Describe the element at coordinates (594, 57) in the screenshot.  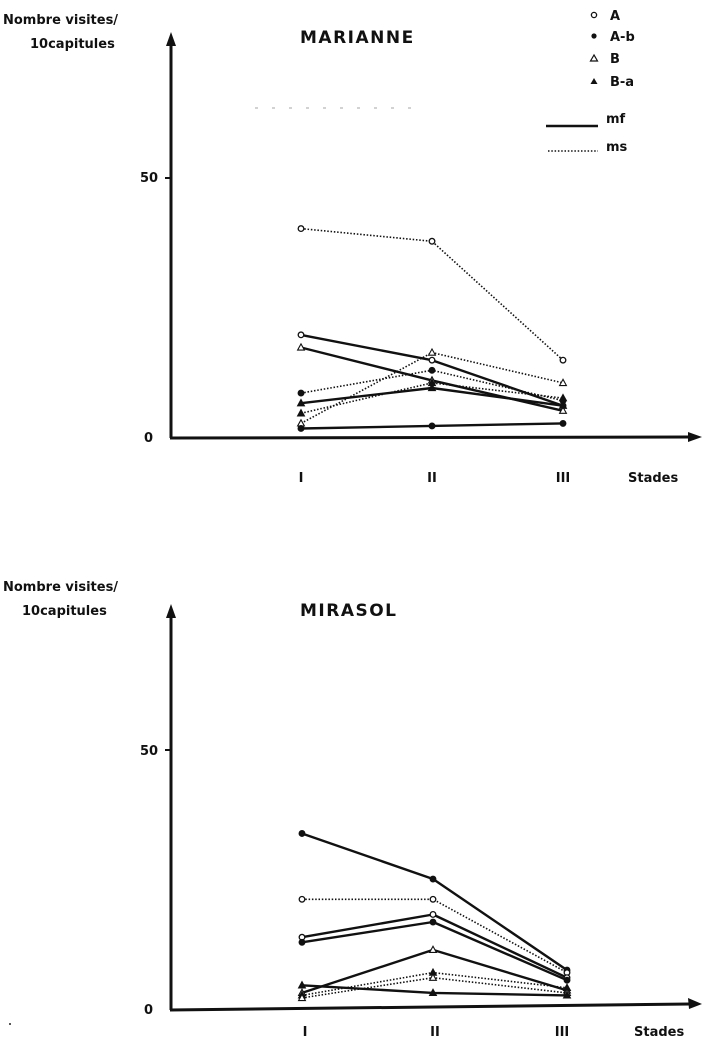
I see `legend-open-triangle-icon` at that location.